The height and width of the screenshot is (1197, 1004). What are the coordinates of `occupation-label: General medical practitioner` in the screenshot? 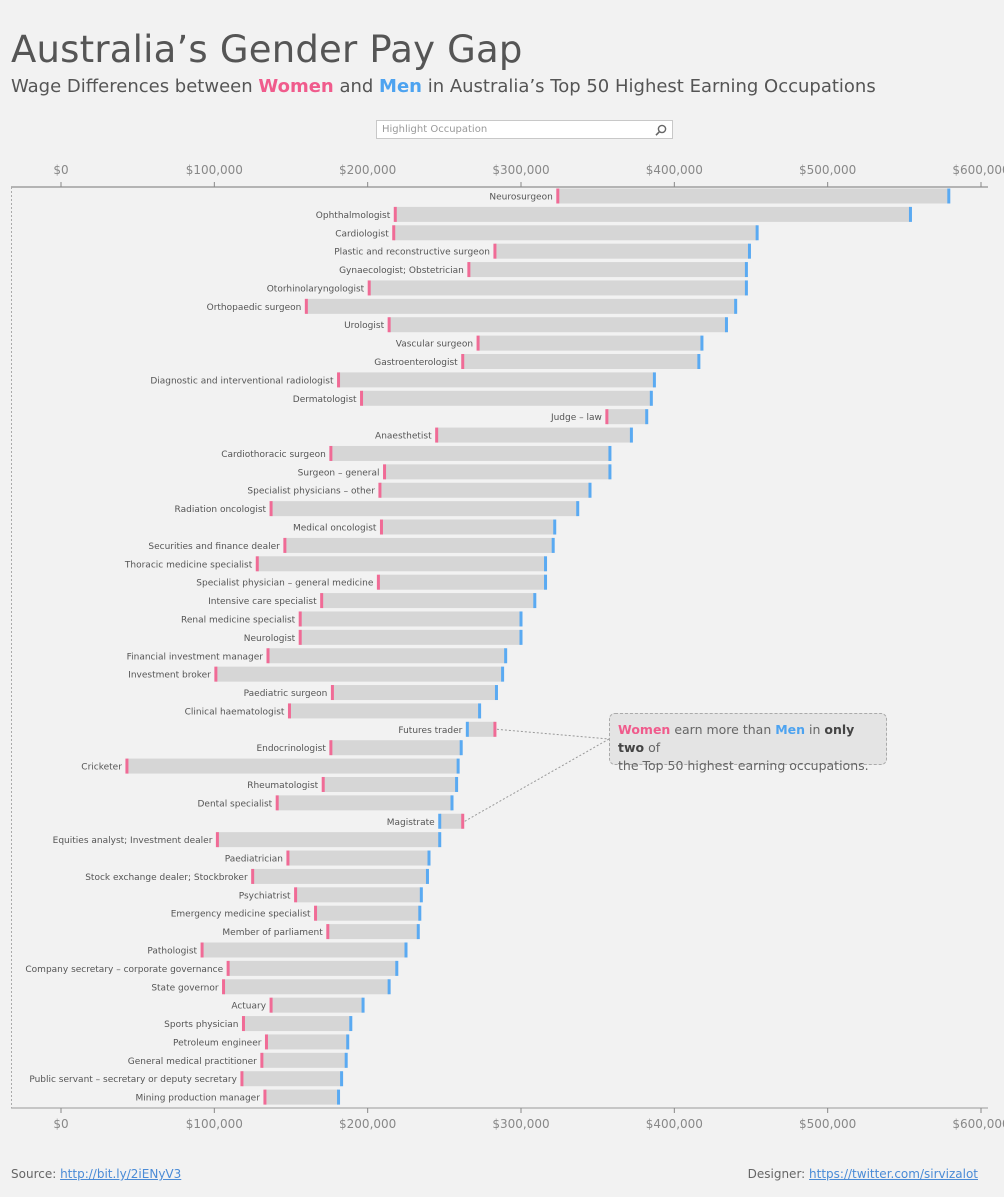 It's located at (192, 1062).